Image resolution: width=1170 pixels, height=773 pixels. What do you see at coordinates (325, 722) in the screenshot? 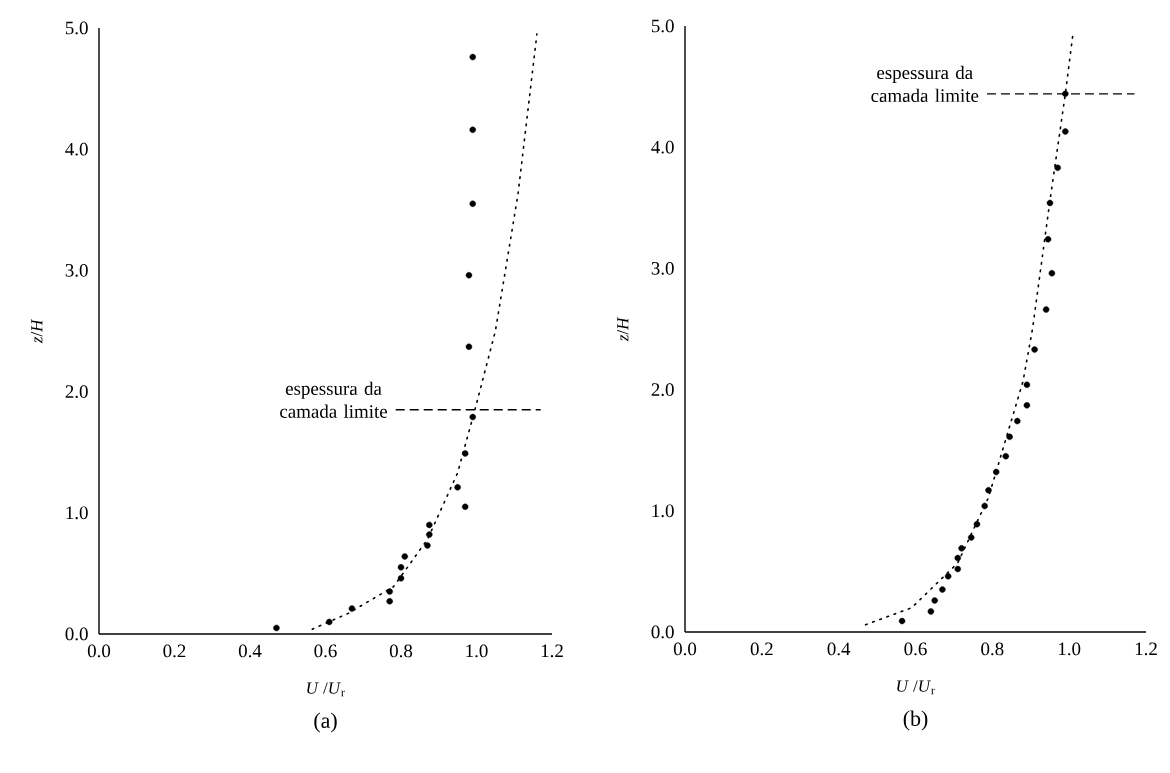
I see `text: (a)` at bounding box center [325, 722].